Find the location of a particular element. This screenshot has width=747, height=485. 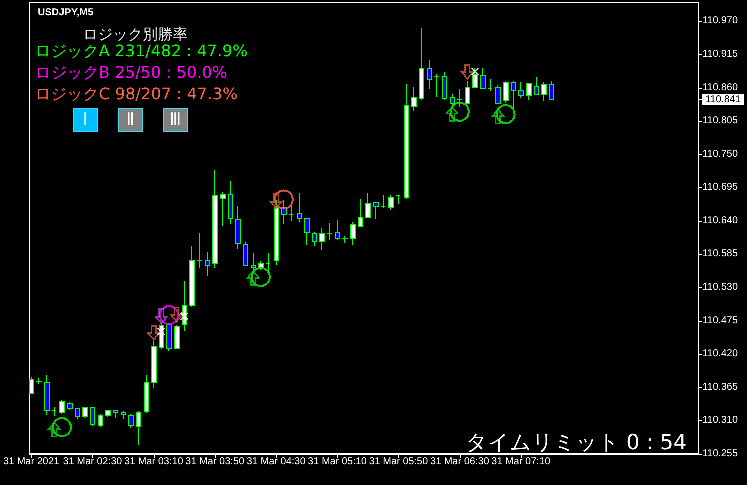

x-tick-label: 31 Mar 05:50 is located at coordinates (399, 462).